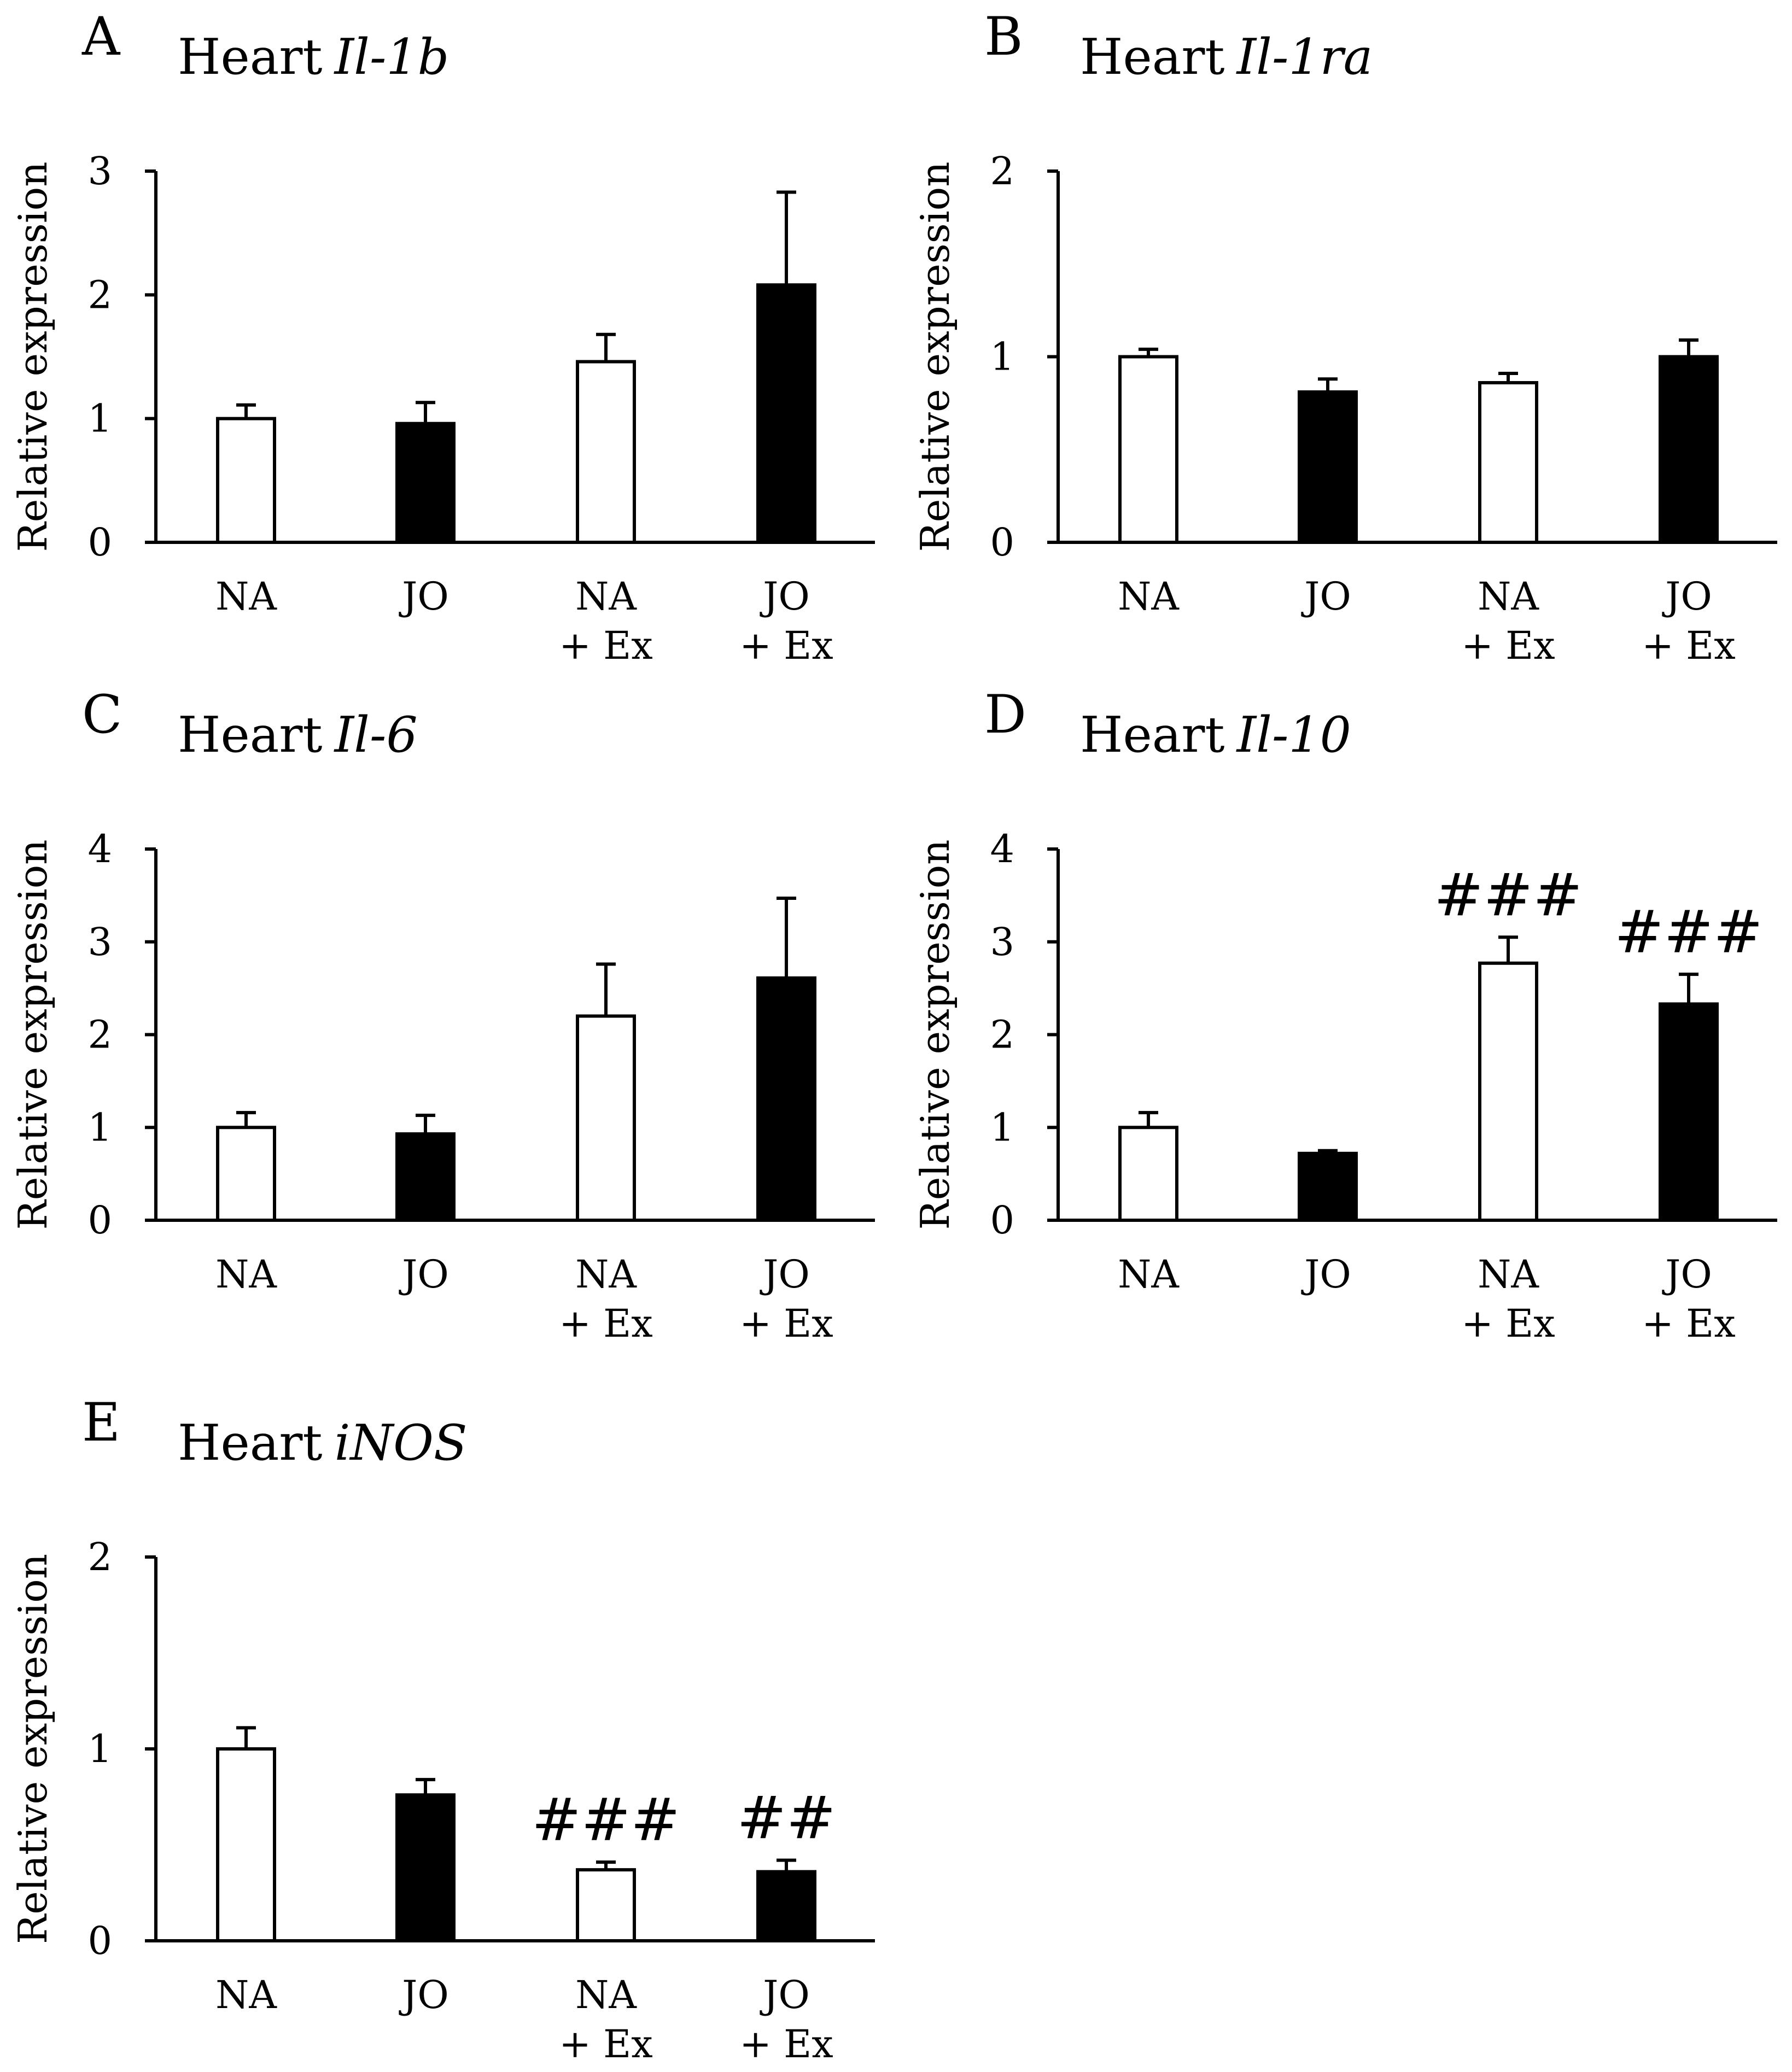 The width and height of the screenshot is (1792, 2072). I want to click on gene-name: iNOS, so click(402, 1443).